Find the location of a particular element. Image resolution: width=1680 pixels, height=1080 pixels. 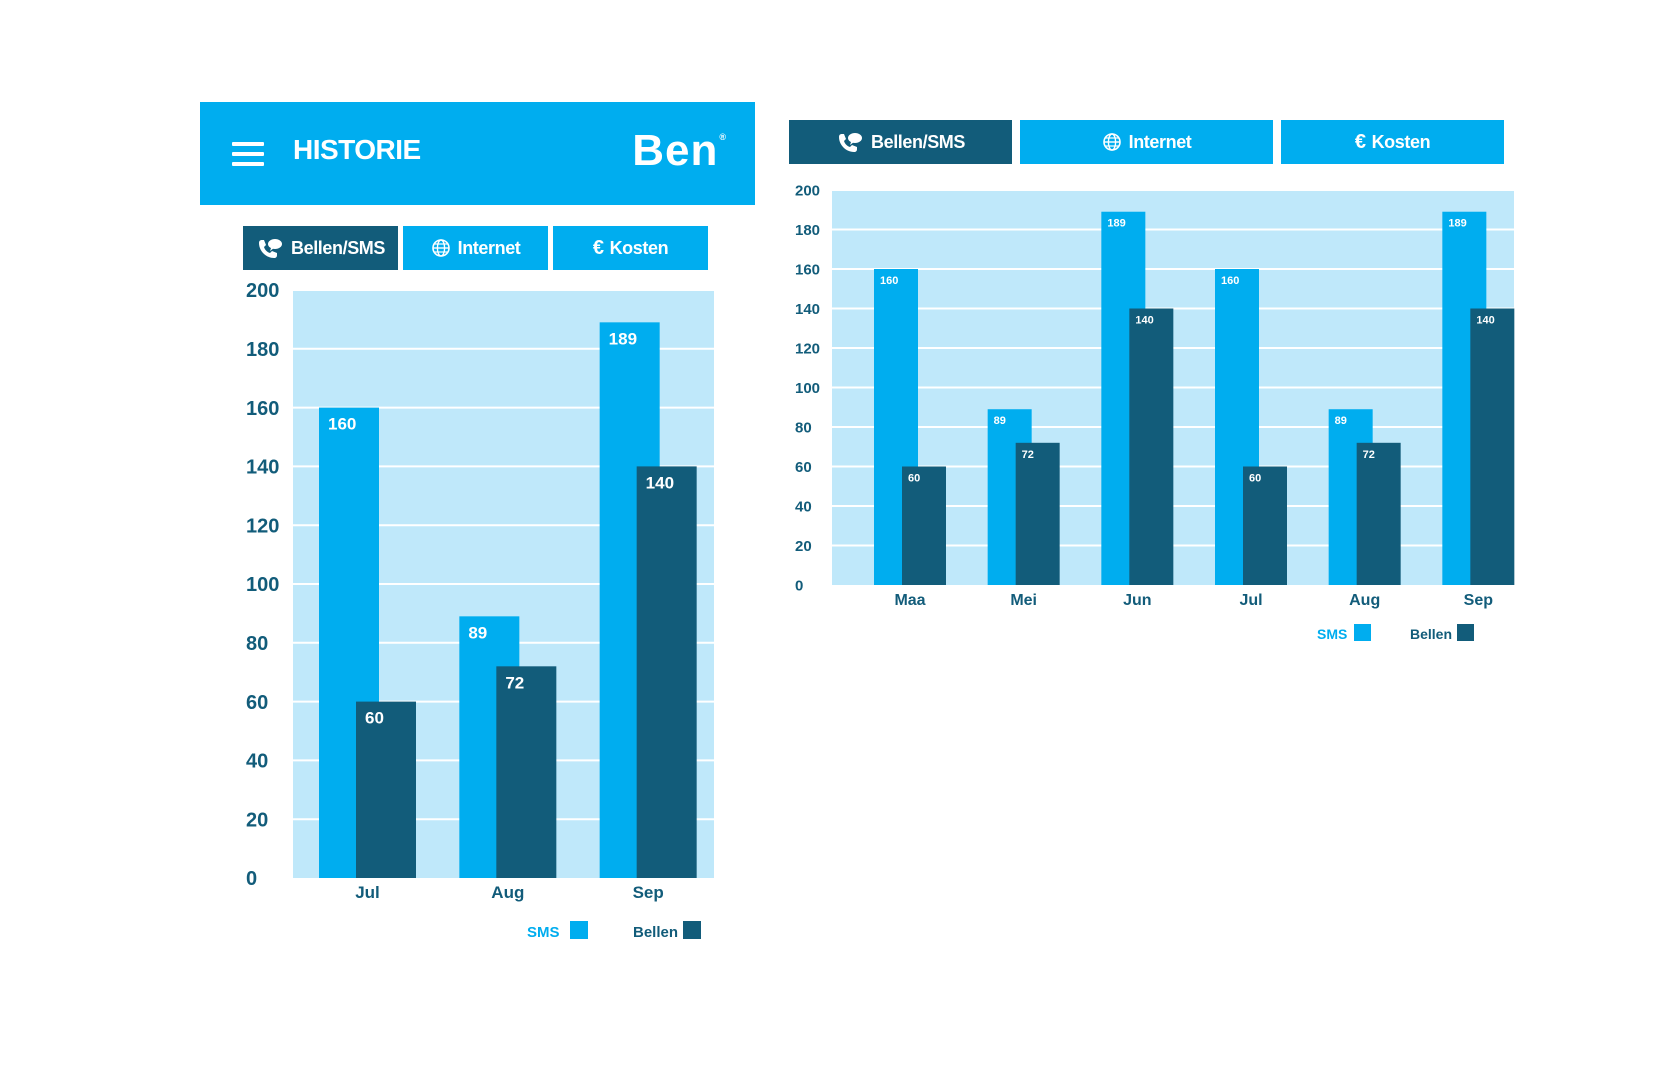

menu-icon is located at coordinates (248, 154).